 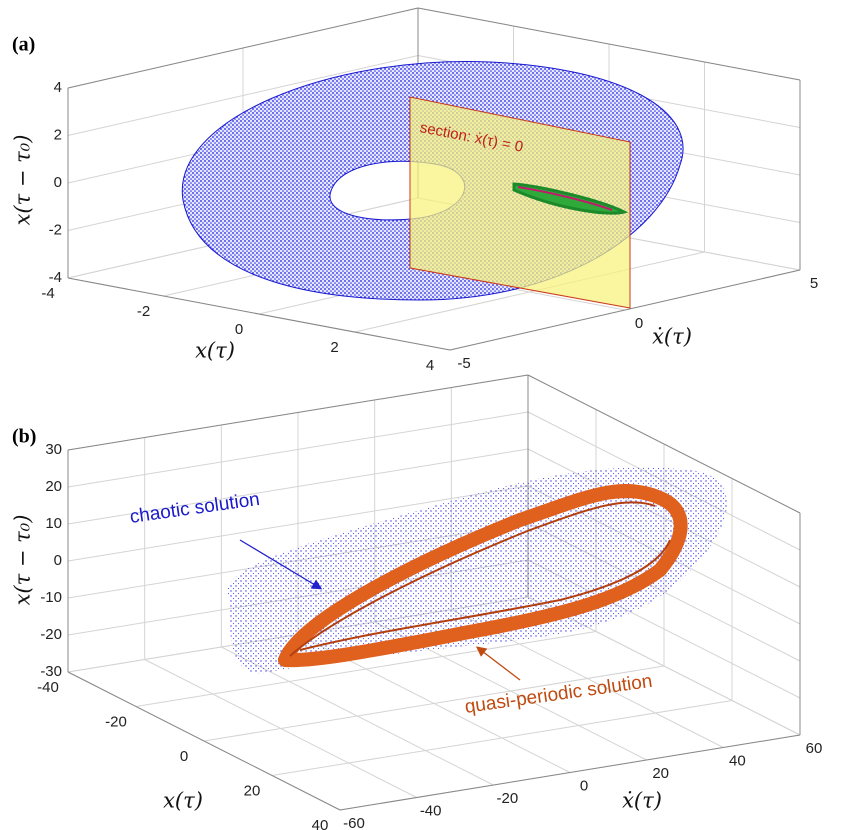 What do you see at coordinates (24, 437) in the screenshot?
I see `panel-label: (b)` at bounding box center [24, 437].